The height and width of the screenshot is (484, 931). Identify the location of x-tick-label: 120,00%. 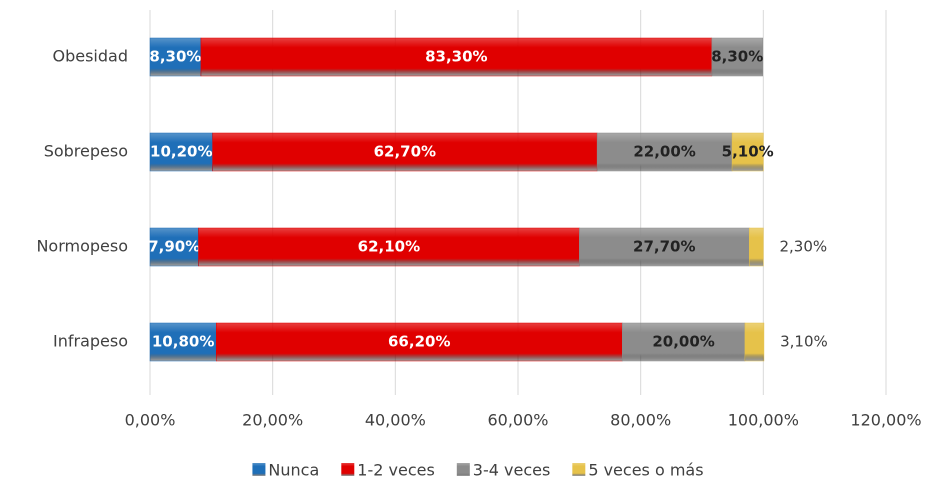
(885, 420).